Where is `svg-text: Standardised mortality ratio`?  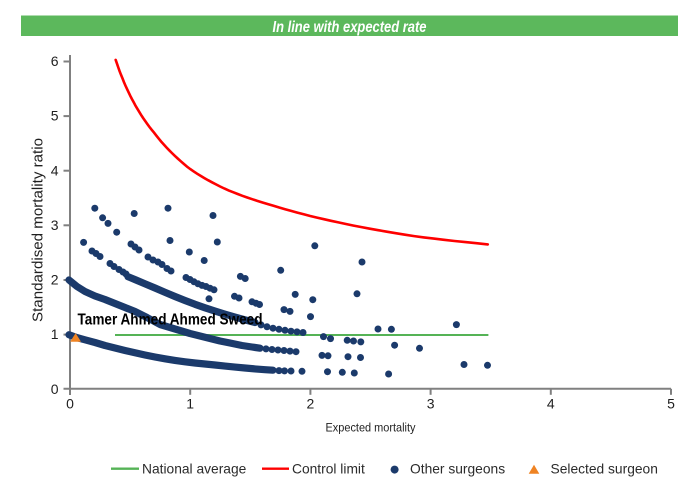
svg-text: Standardised mortality ratio is located at coordinates (38, 230).